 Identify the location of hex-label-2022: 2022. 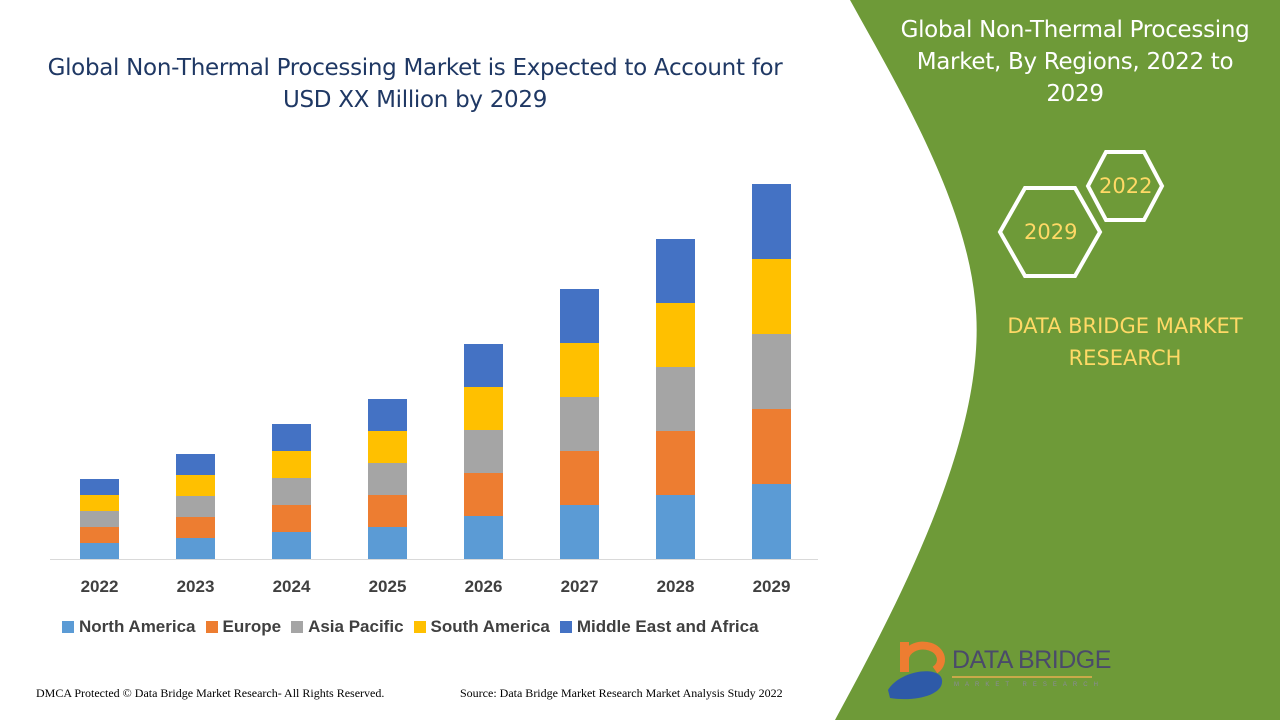
(1126, 186).